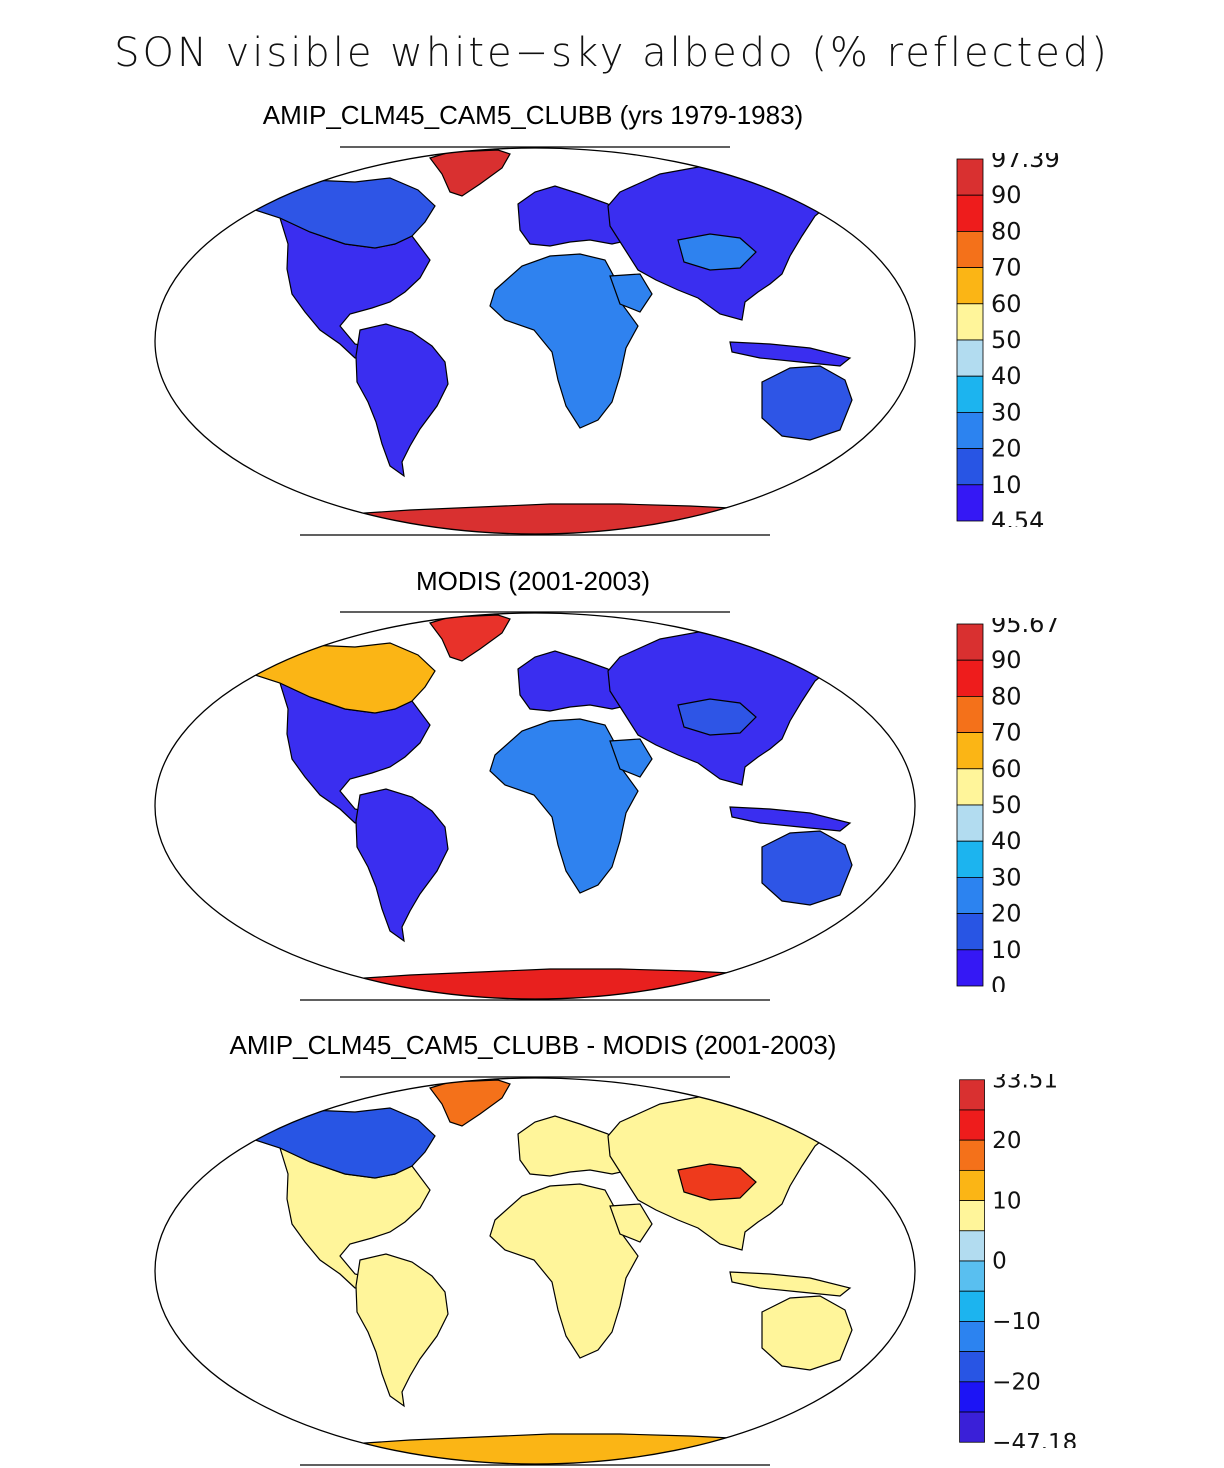 Image resolution: width=1224 pixels, height=1468 pixels. Describe the element at coordinates (1016, 1383) in the screenshot. I see `colorbar-label: −20` at that location.